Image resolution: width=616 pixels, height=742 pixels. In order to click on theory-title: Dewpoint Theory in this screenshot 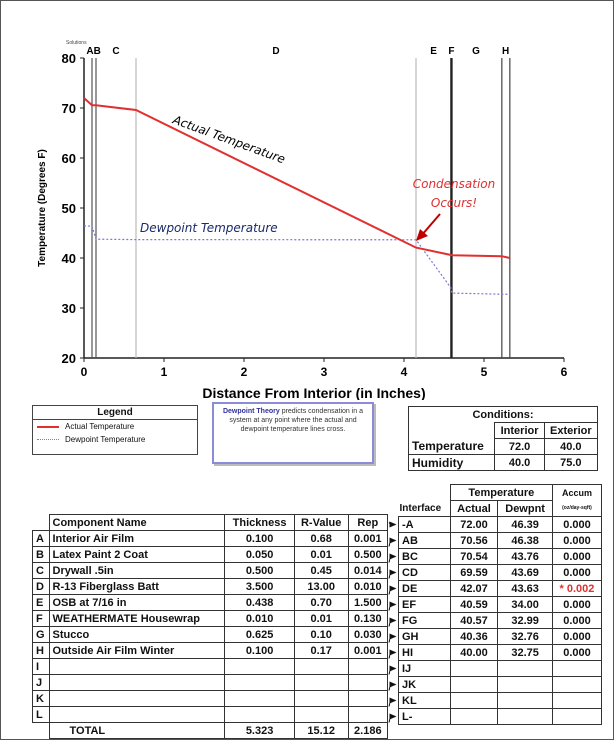, I will do `click(251, 411)`.